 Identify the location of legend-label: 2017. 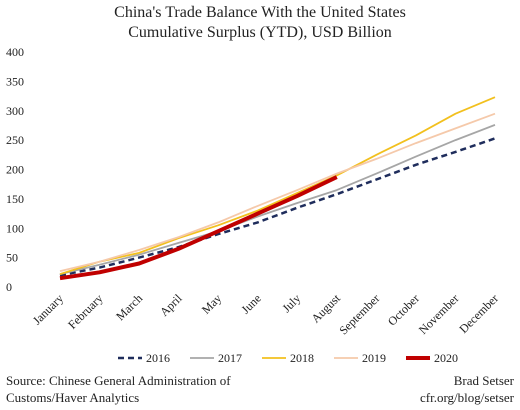
(230, 358).